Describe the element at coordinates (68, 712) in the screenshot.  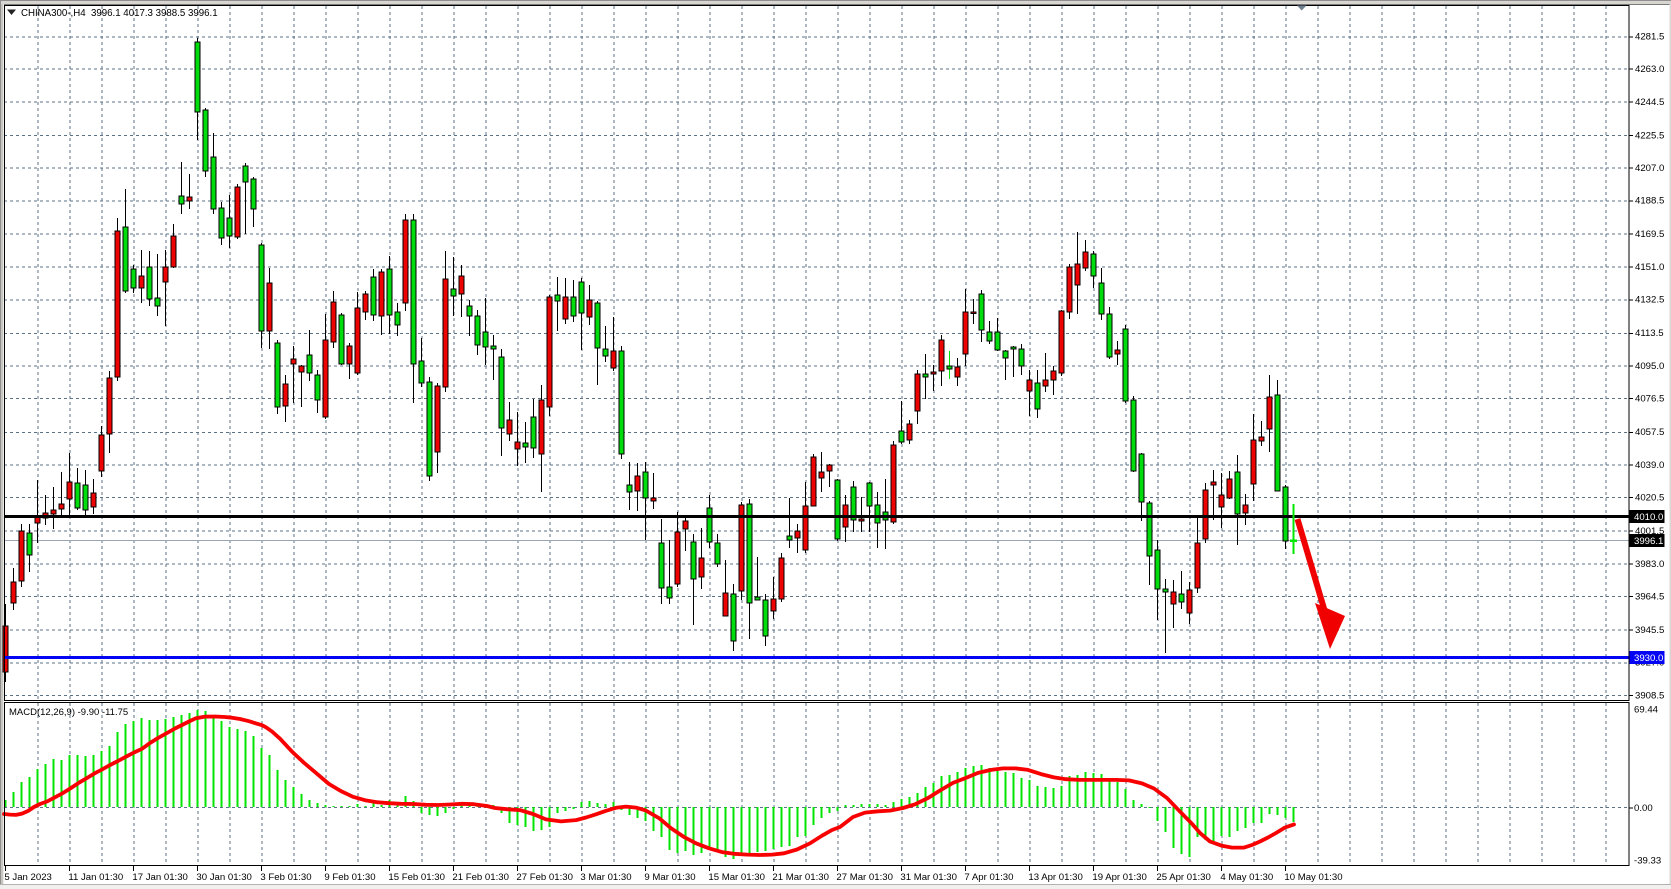
I see `svg-text: MACD(12,26,9) -9.90 -11.75` at that location.